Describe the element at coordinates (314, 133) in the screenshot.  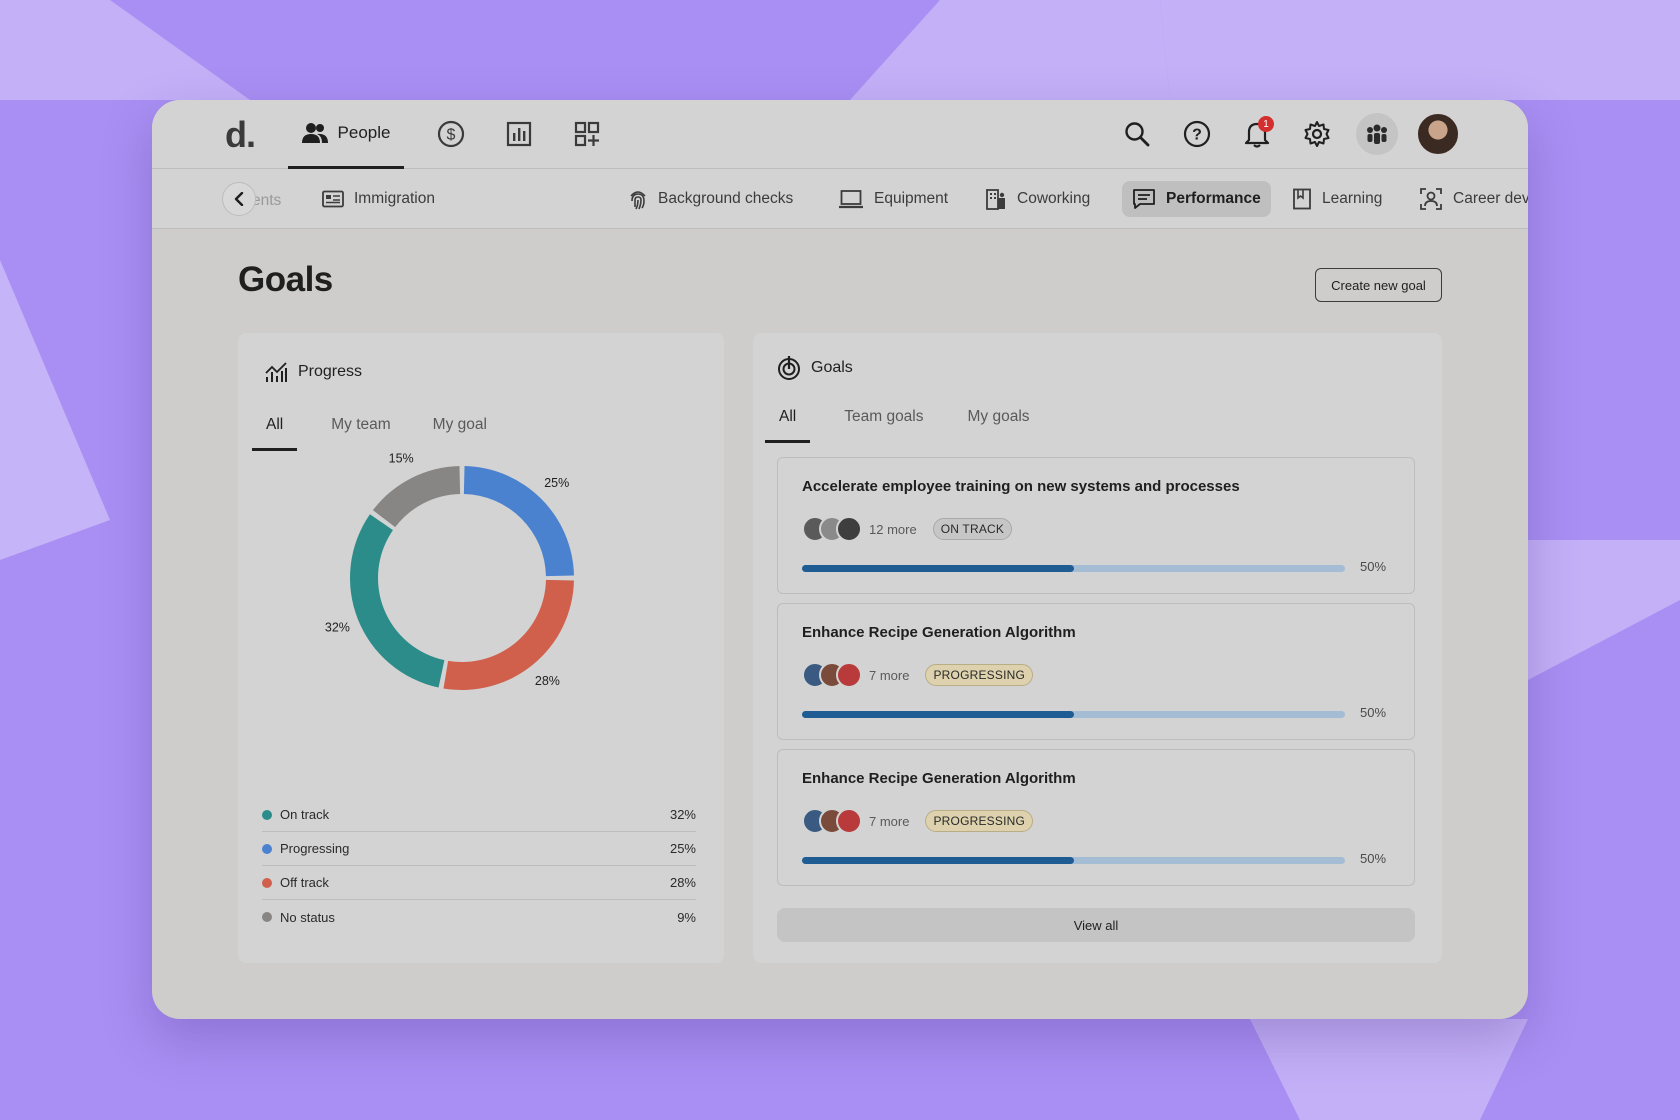
I see `people-icon` at that location.